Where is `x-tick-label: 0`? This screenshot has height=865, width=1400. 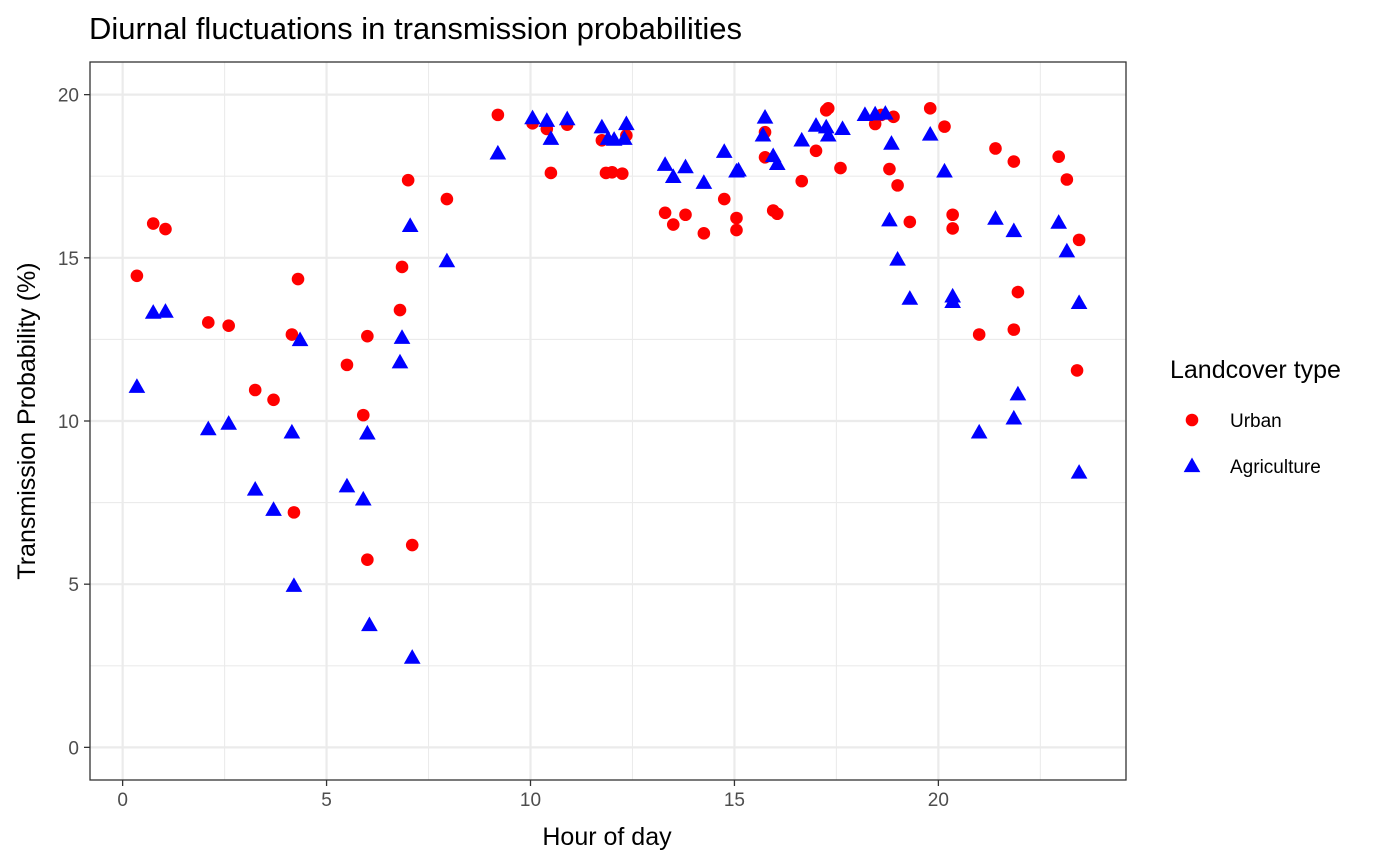 x-tick-label: 0 is located at coordinates (122, 800).